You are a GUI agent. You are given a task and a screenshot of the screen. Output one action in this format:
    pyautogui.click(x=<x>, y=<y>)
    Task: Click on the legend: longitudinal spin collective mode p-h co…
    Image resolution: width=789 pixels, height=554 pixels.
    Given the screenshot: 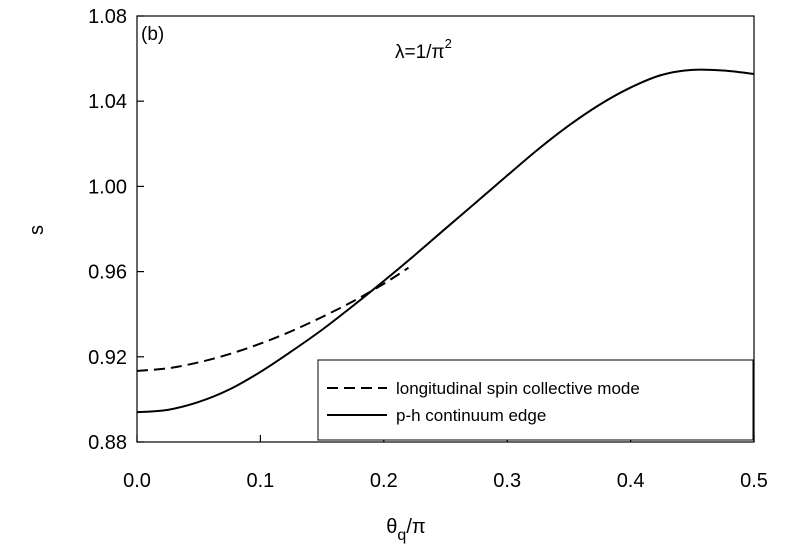 What is the action you would take?
    pyautogui.click(x=535, y=400)
    